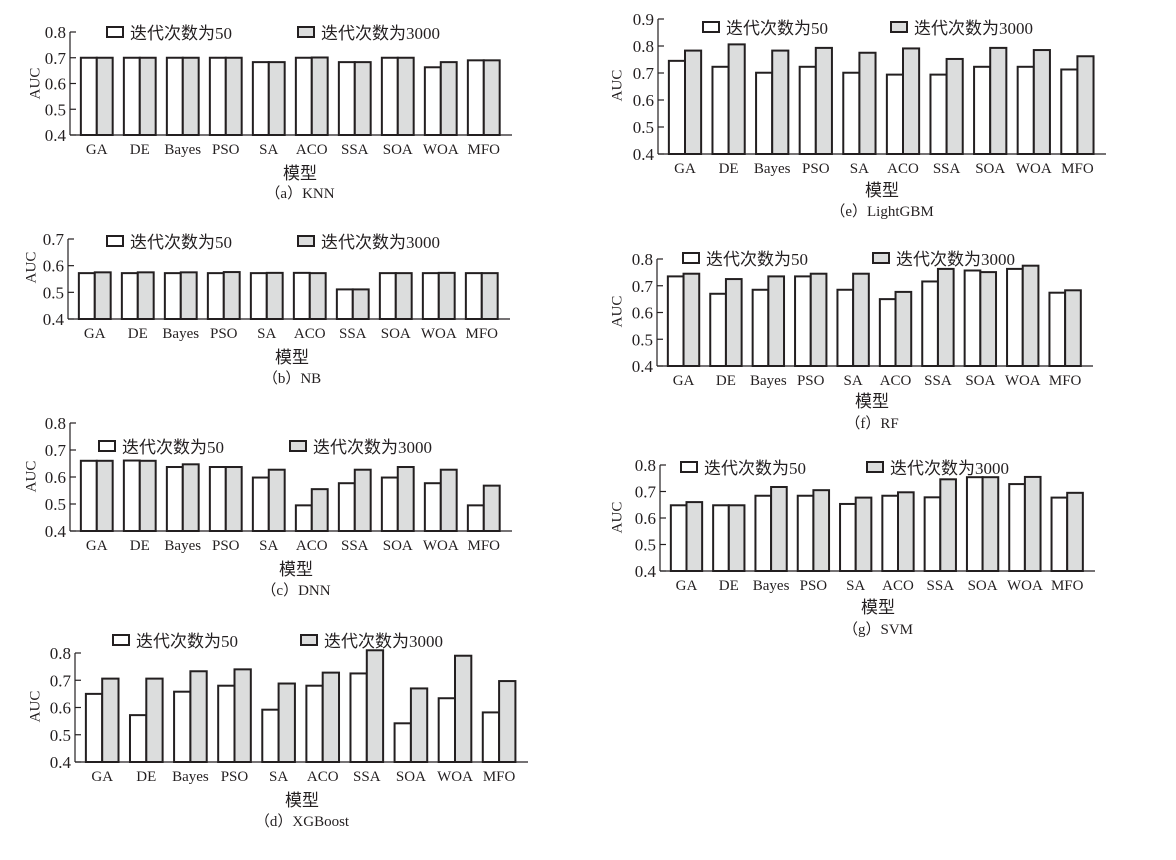 This screenshot has width=1176, height=860. What do you see at coordinates (1059, 534) in the screenshot?
I see `bar-mfo-iter50` at bounding box center [1059, 534].